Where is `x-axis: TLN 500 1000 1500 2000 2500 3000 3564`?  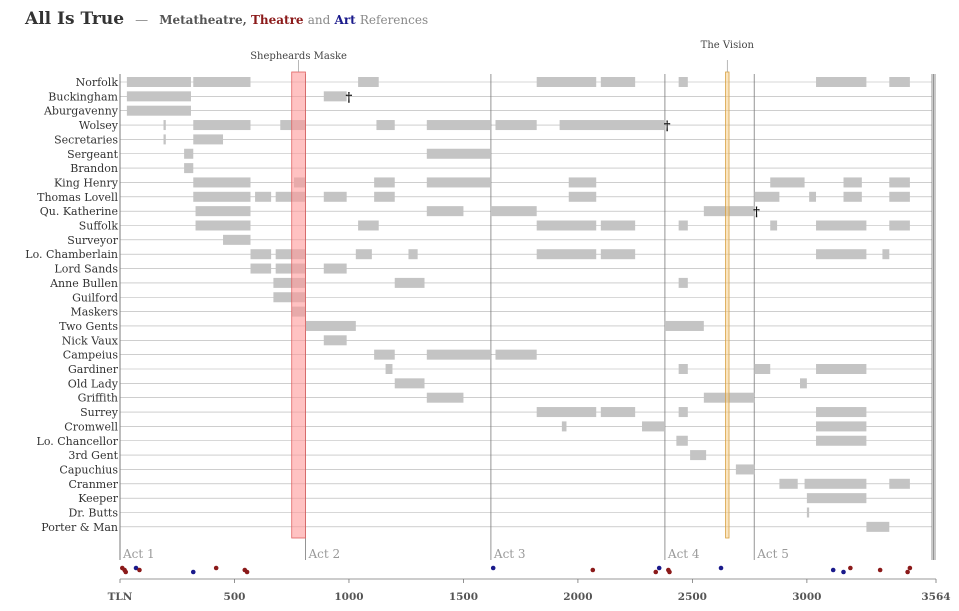
x-axis: TLN 500 1000 1500 2000 2500 3000 3564 is located at coordinates (529, 590).